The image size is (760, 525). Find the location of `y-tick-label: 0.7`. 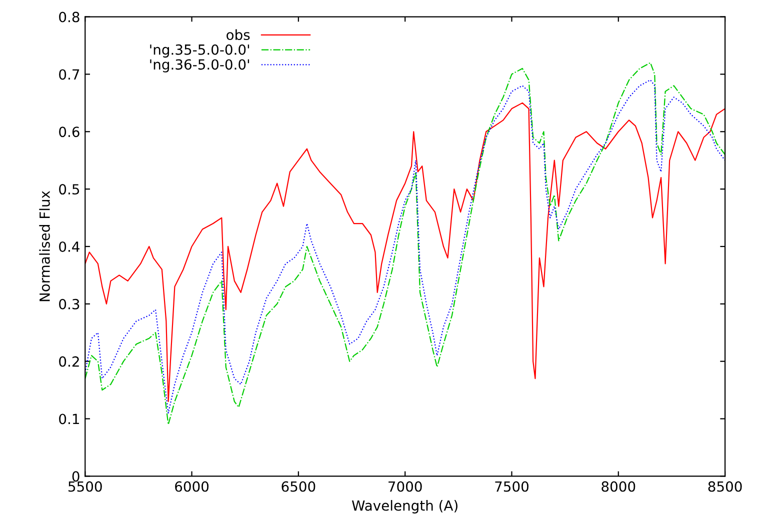

y-tick-label: 0.7 is located at coordinates (69, 74).